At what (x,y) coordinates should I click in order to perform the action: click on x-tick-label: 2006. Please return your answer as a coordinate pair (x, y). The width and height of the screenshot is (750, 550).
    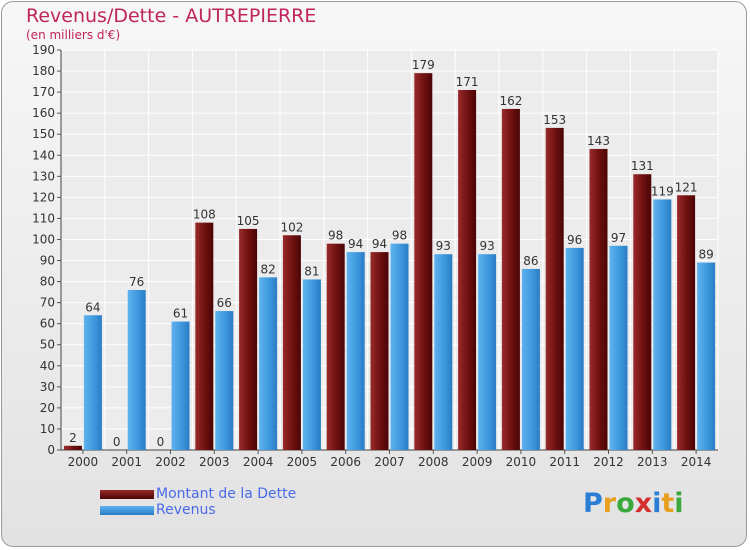
    Looking at the image, I should click on (345, 462).